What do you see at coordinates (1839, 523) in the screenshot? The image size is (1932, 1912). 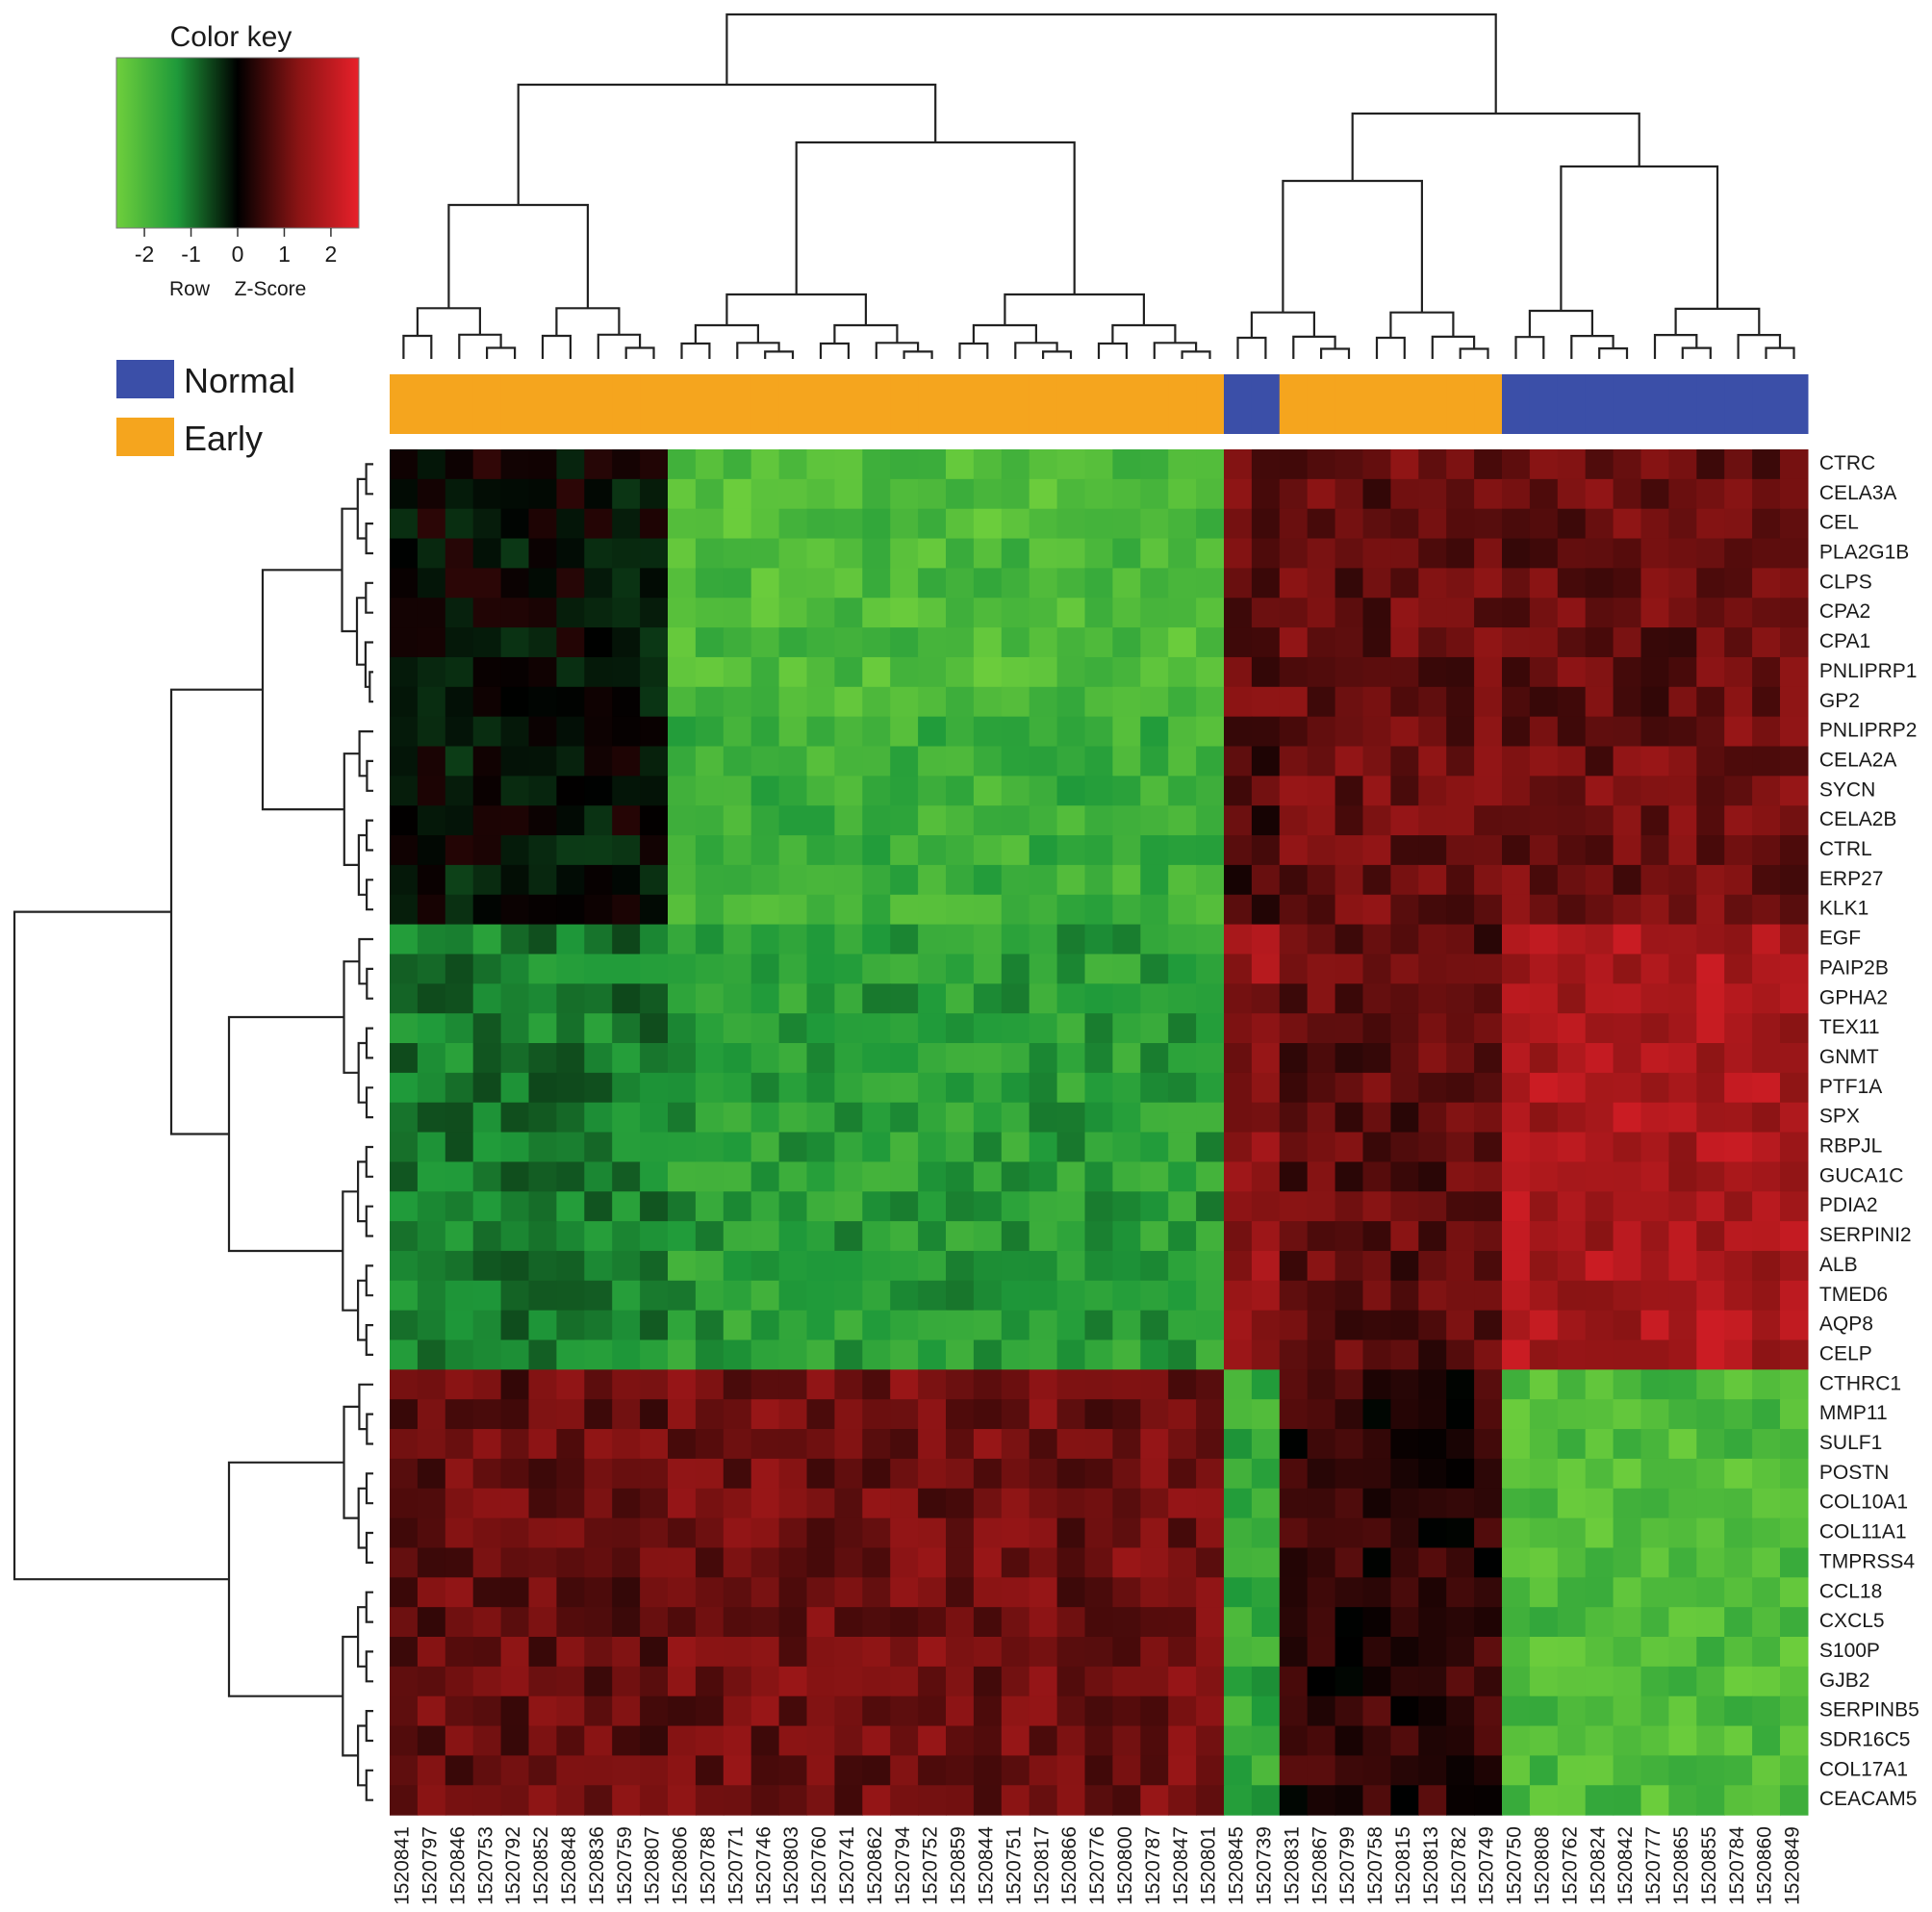 I see `gene-label: CEL` at bounding box center [1839, 523].